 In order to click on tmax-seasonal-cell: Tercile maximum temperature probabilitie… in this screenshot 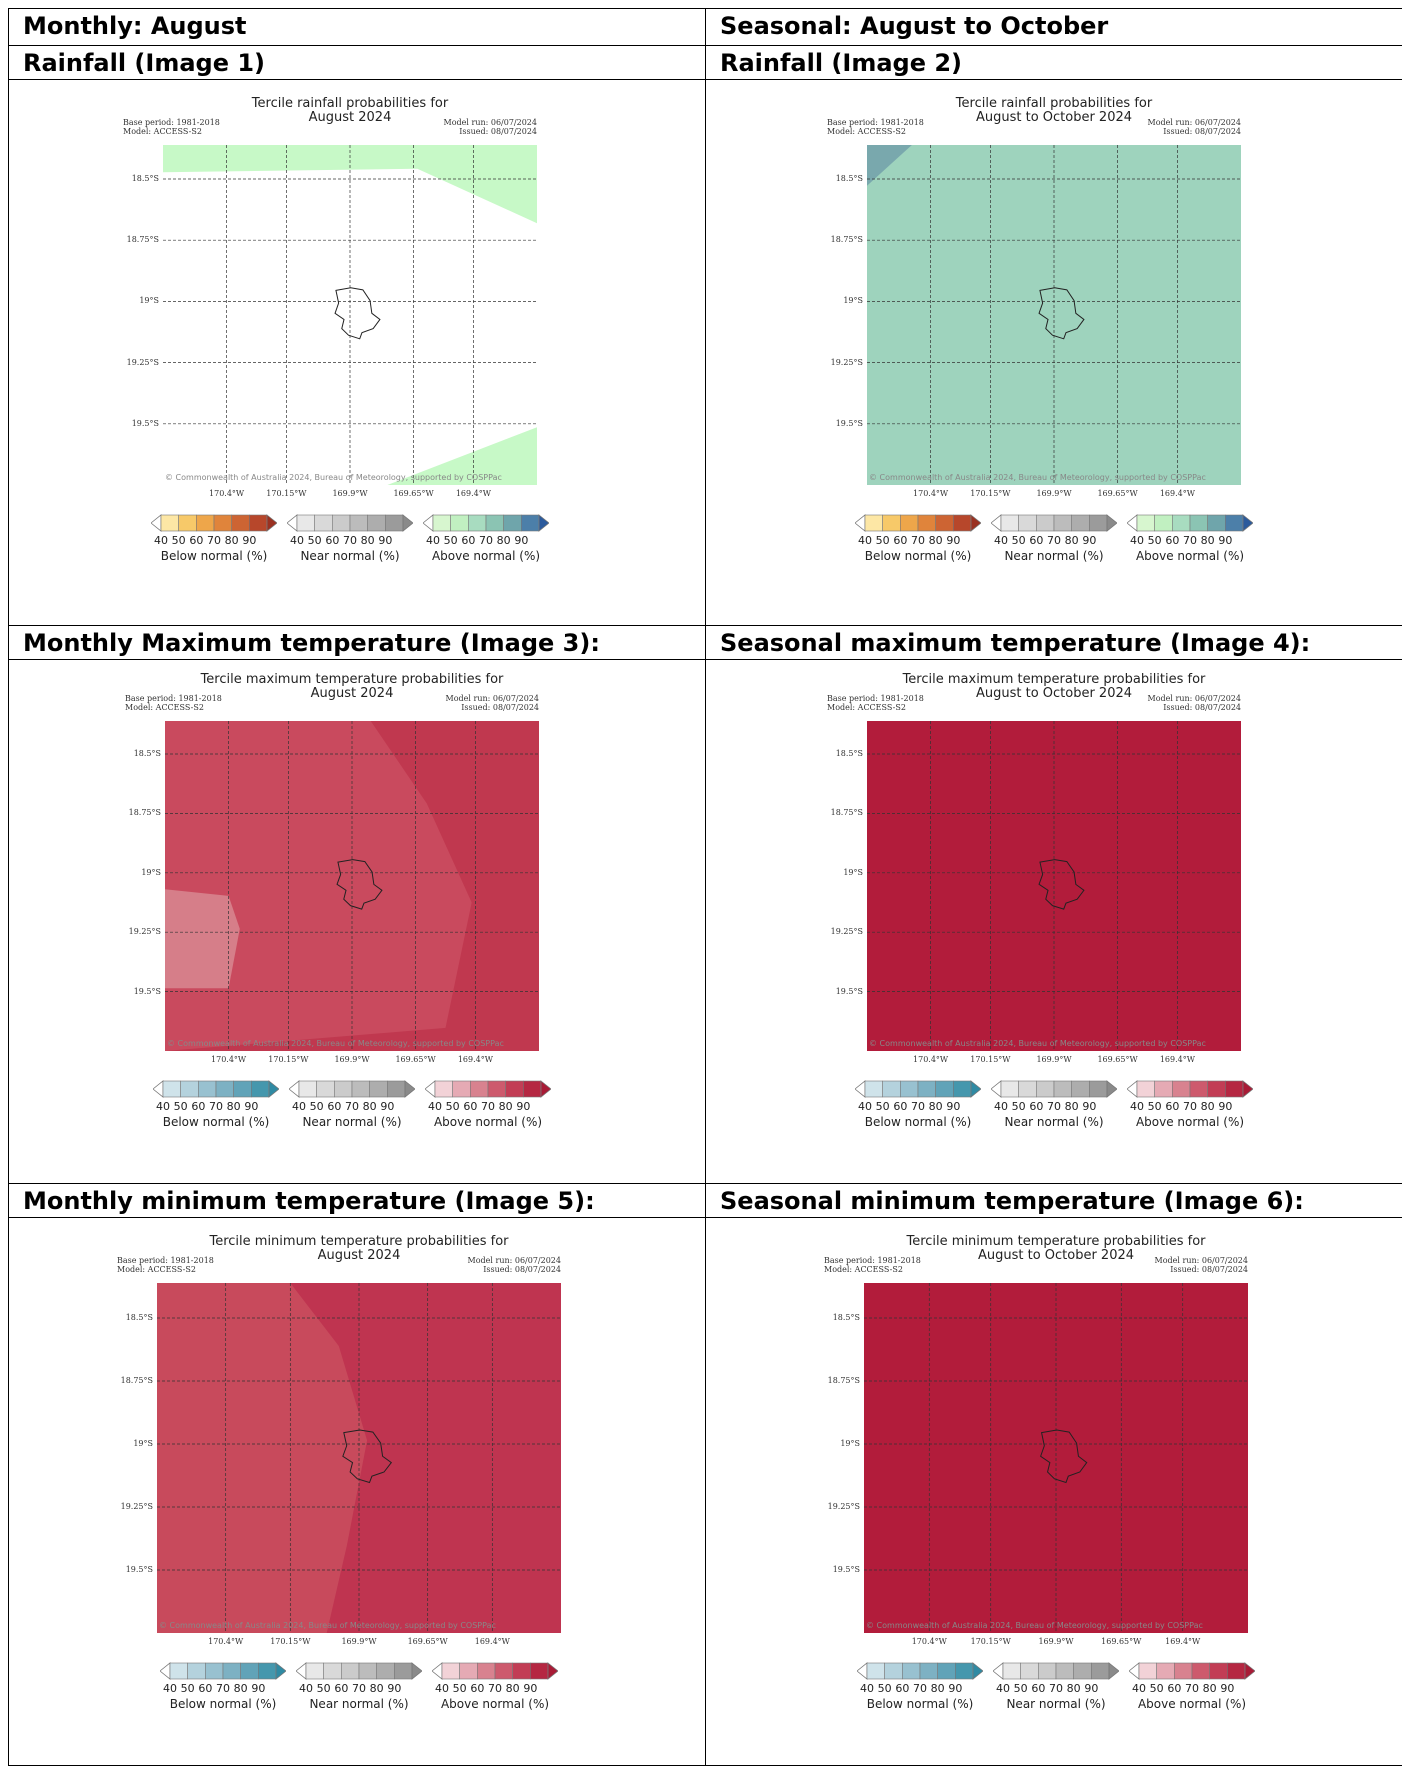, I will do `click(1054, 922)`.